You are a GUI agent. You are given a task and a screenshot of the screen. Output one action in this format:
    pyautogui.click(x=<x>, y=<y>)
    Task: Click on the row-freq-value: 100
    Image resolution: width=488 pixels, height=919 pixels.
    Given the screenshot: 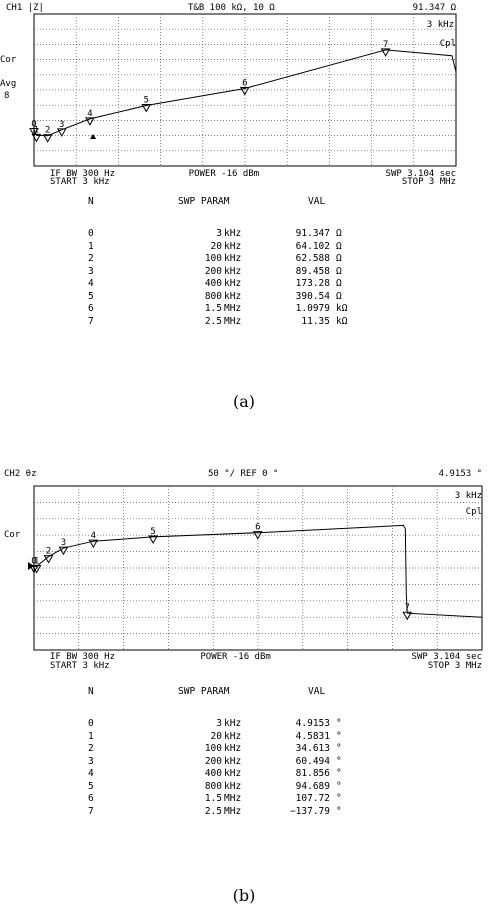 What is the action you would take?
    pyautogui.click(x=213, y=258)
    